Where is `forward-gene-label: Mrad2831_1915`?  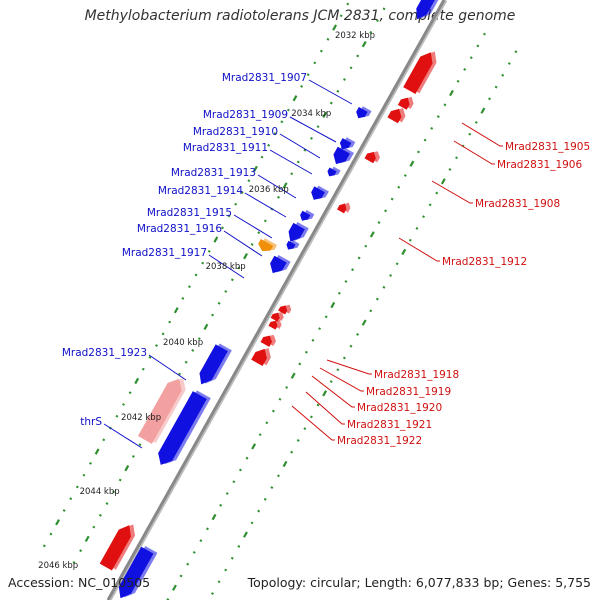
forward-gene-label: Mrad2831_1915 is located at coordinates (189, 213).